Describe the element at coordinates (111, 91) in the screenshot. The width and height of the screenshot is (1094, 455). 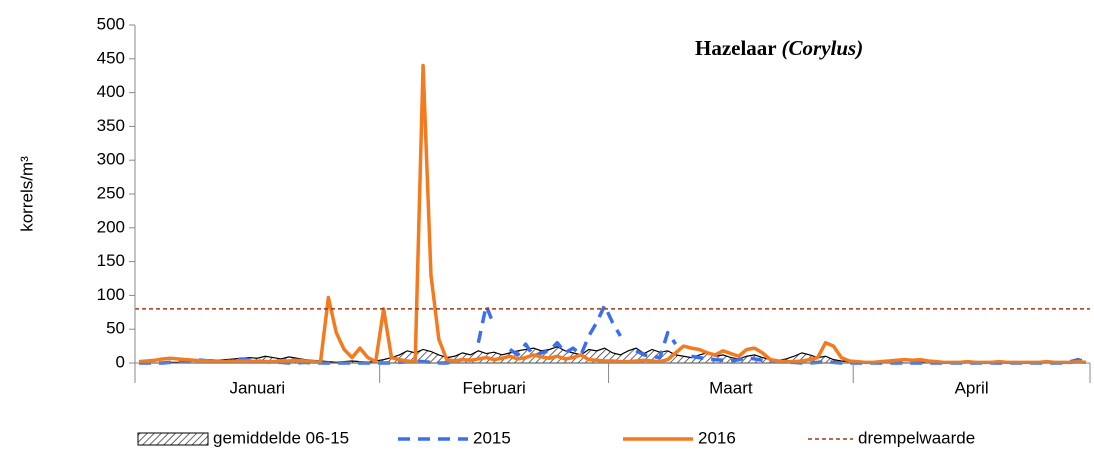
I see `y-tick-label: 400` at that location.